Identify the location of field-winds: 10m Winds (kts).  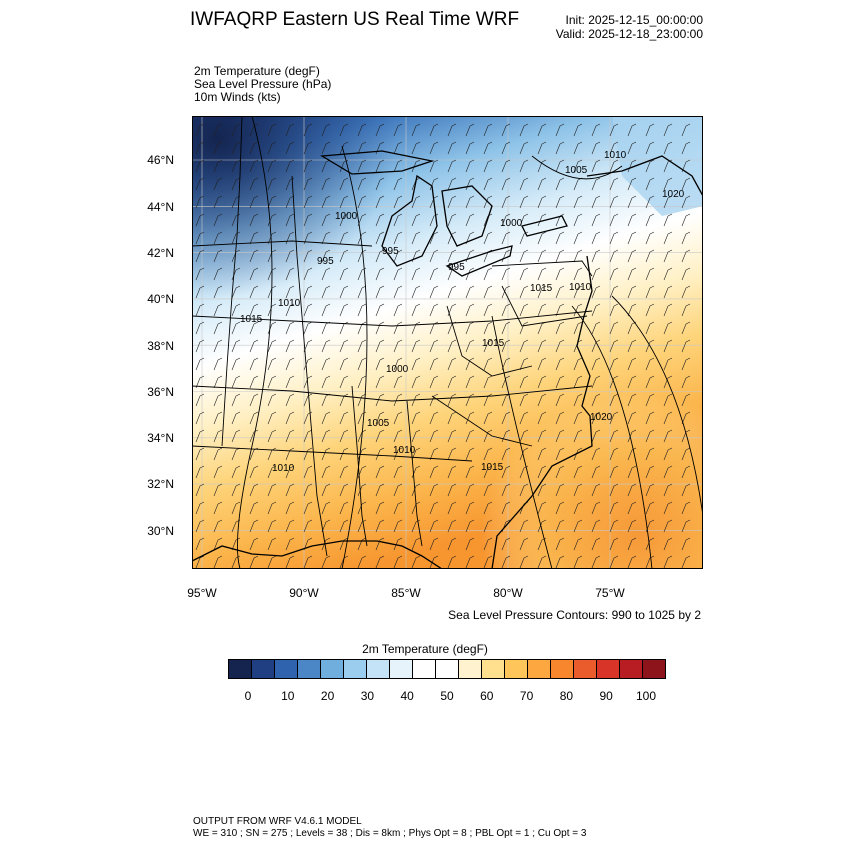
(237, 97).